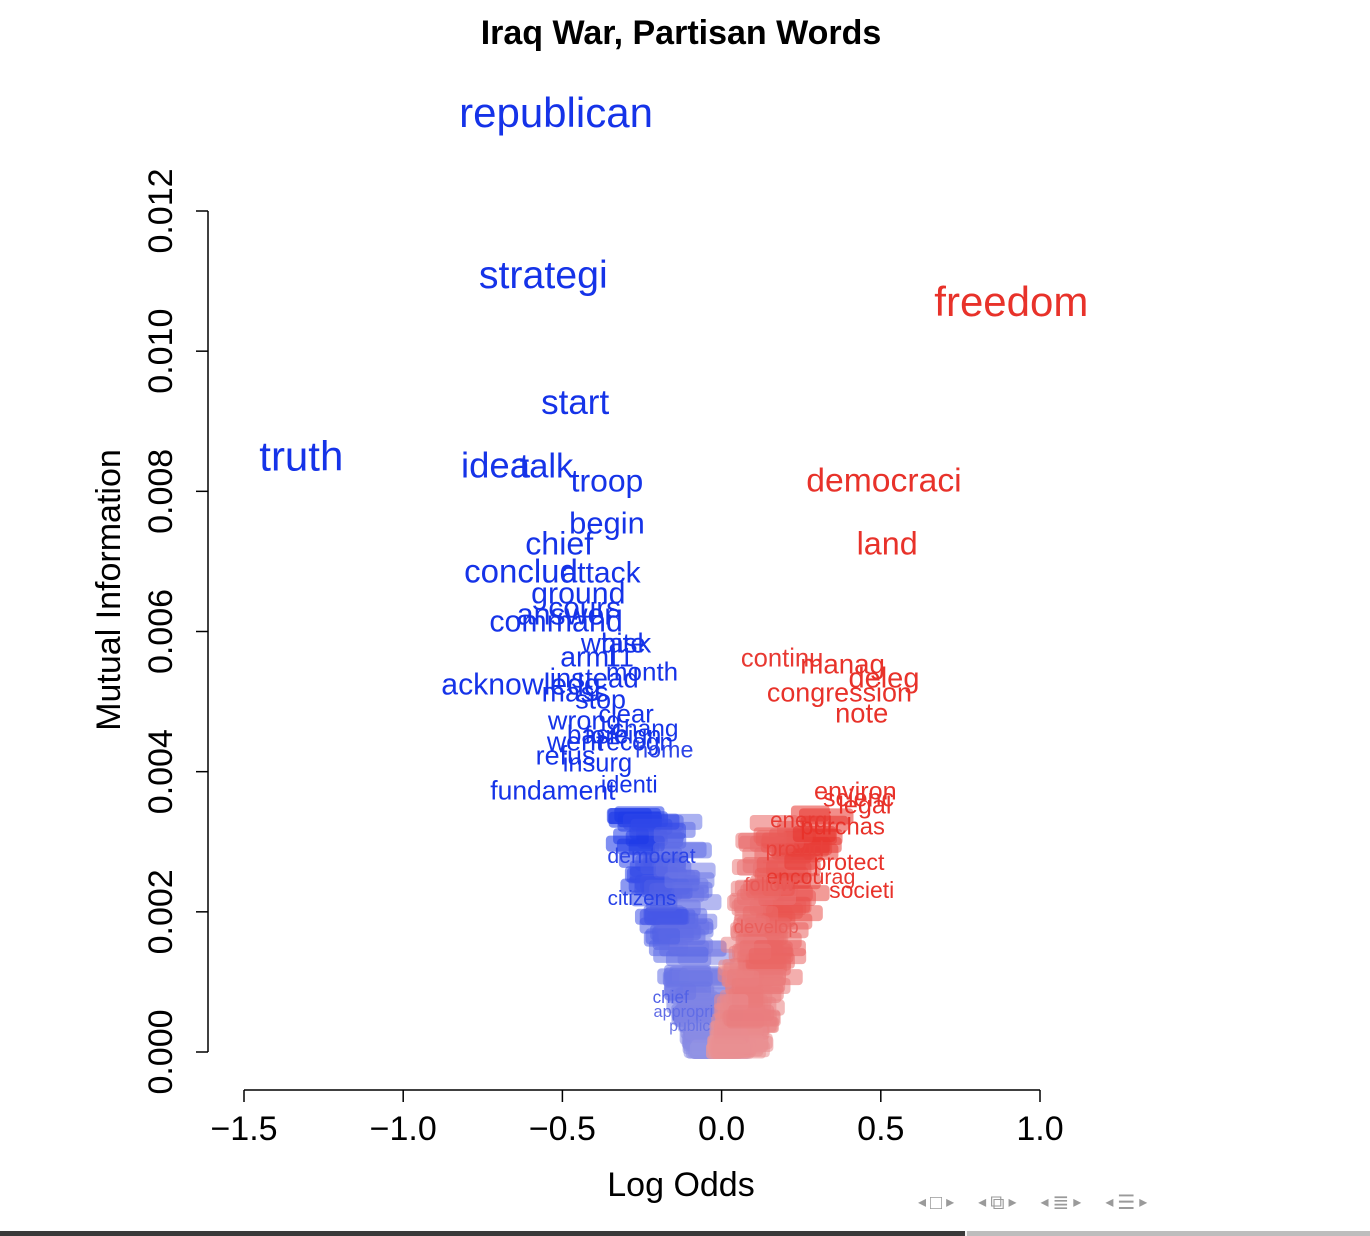 This screenshot has width=1370, height=1236. What do you see at coordinates (849, 862) in the screenshot?
I see `word-point: protect` at bounding box center [849, 862].